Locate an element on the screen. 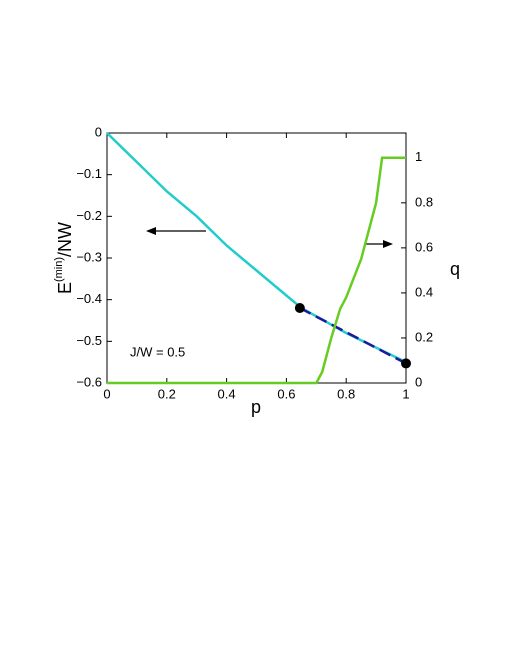 Image resolution: width=510 pixels, height=665 pixels. x-tick-label: 0.4 is located at coordinates (227, 393).